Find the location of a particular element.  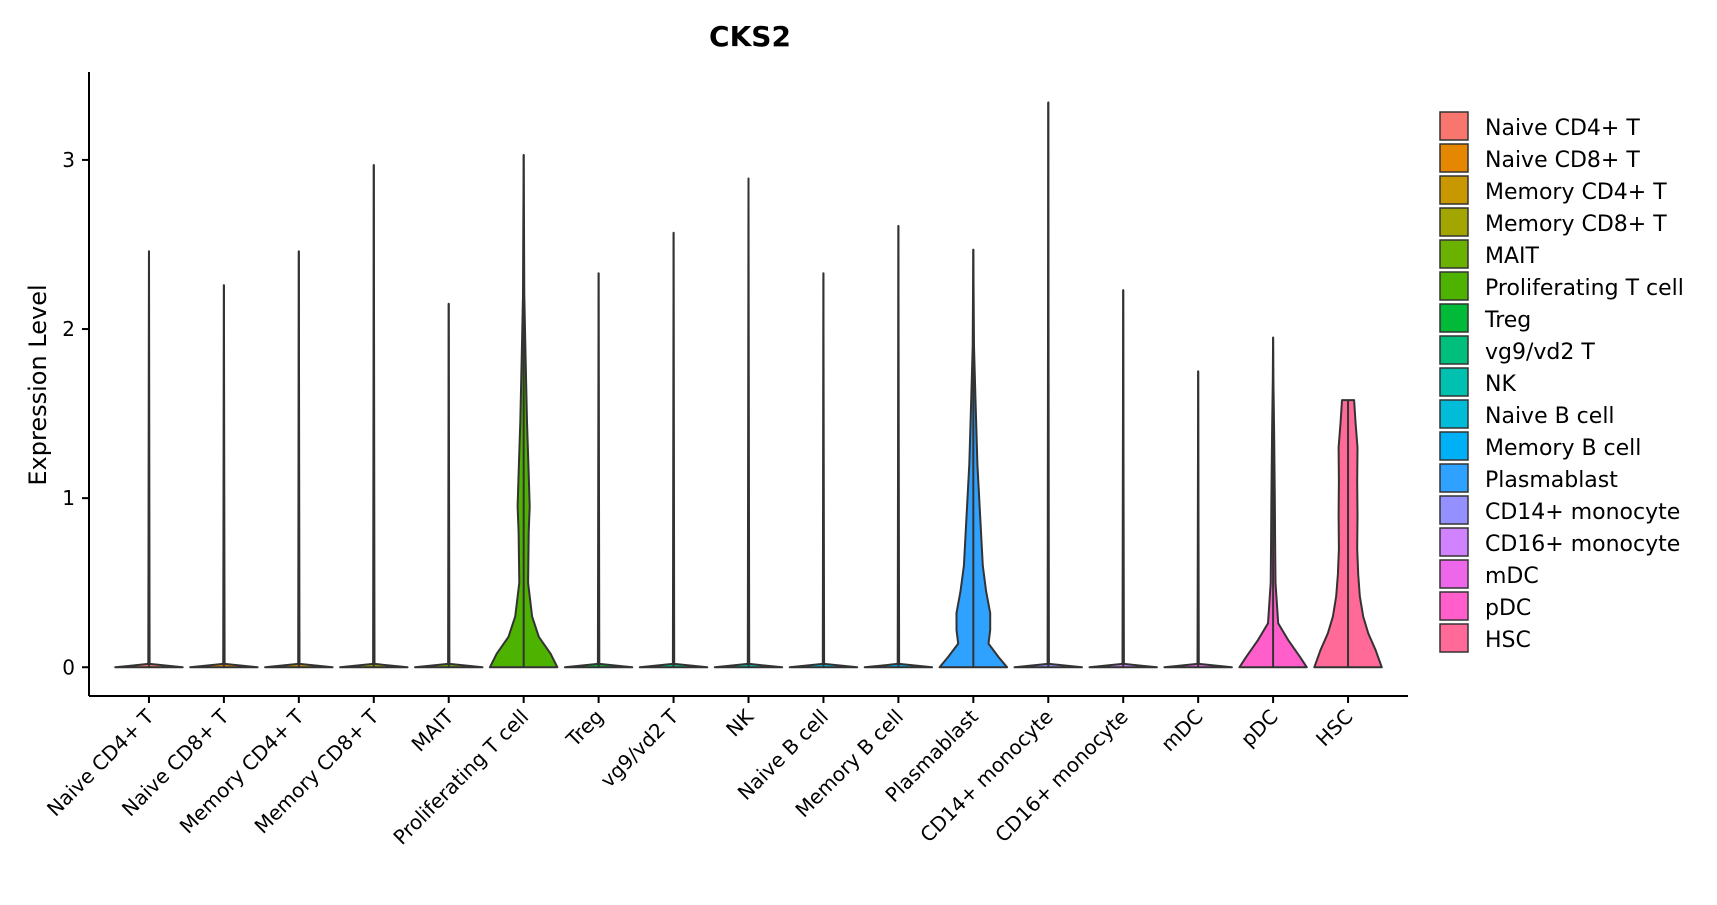

legend-label: CD14+ monocyte is located at coordinates (1582, 512).